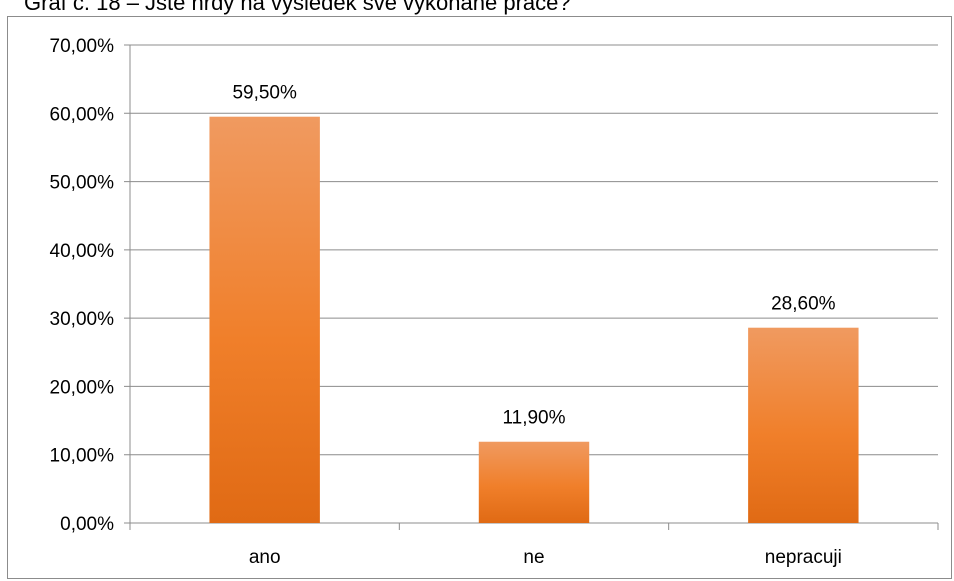  I want to click on data-label-ano: 59,50%, so click(264, 93).